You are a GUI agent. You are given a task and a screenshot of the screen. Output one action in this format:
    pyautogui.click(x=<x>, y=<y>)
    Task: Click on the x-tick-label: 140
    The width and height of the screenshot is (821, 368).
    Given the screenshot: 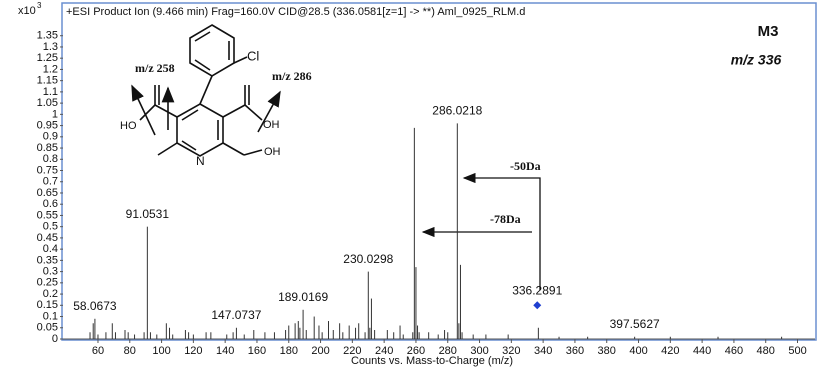 What is the action you would take?
    pyautogui.click(x=225, y=351)
    